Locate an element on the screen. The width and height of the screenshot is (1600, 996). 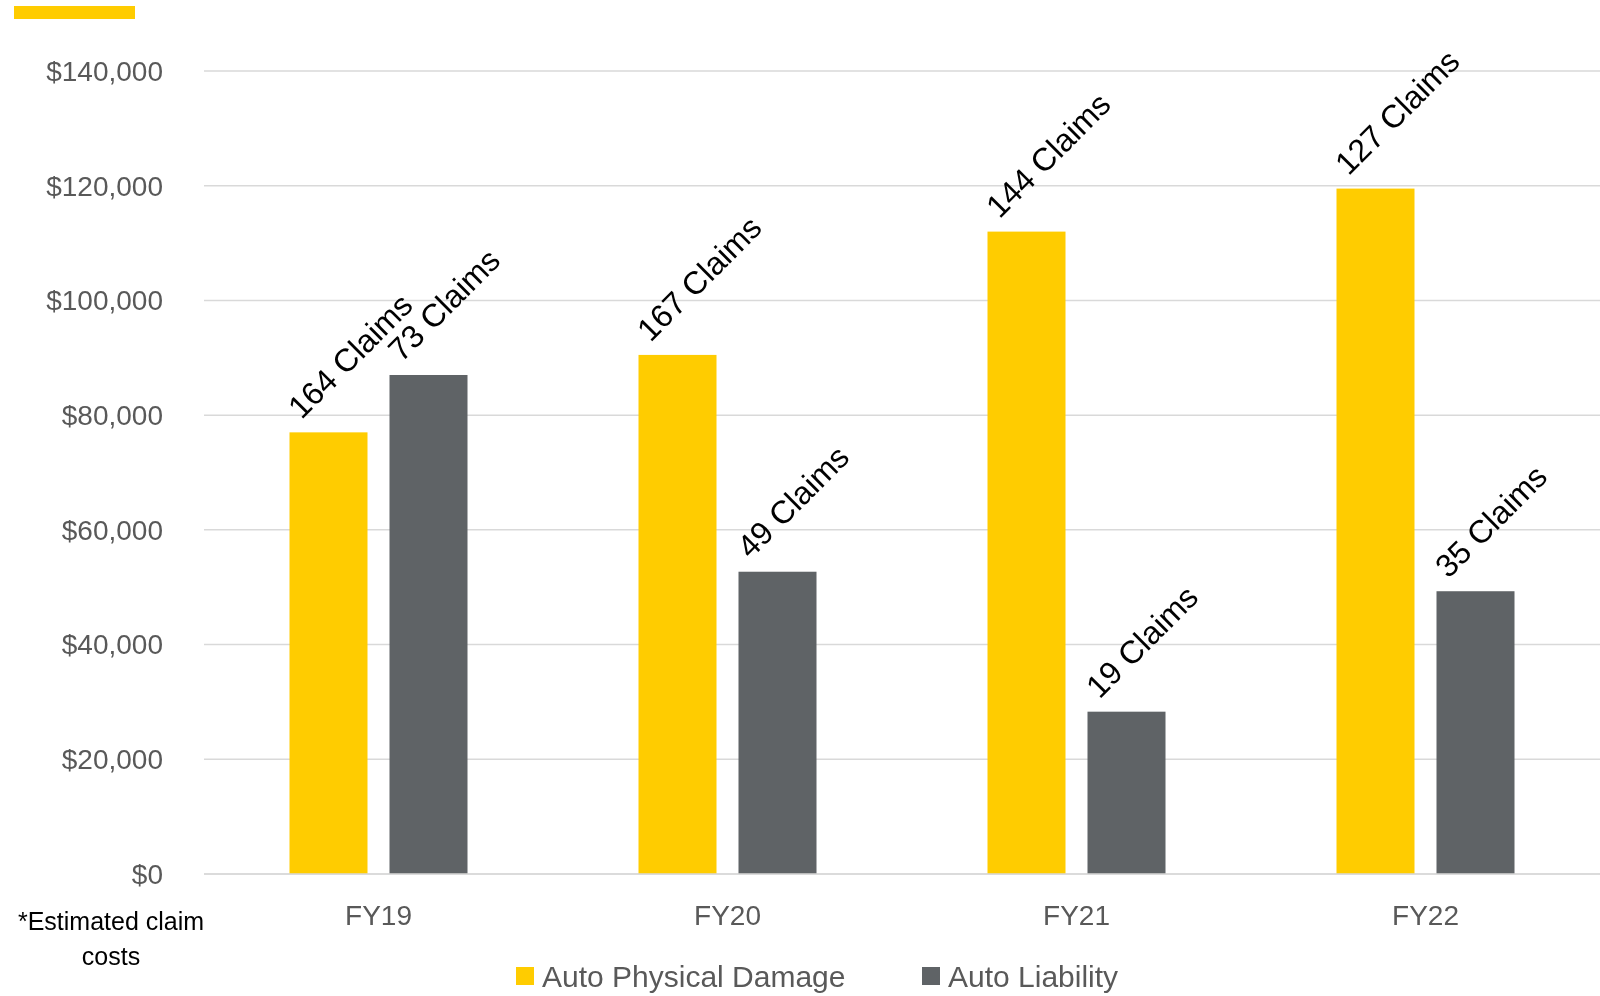
x-tick-label: FY21 is located at coordinates (1076, 915).